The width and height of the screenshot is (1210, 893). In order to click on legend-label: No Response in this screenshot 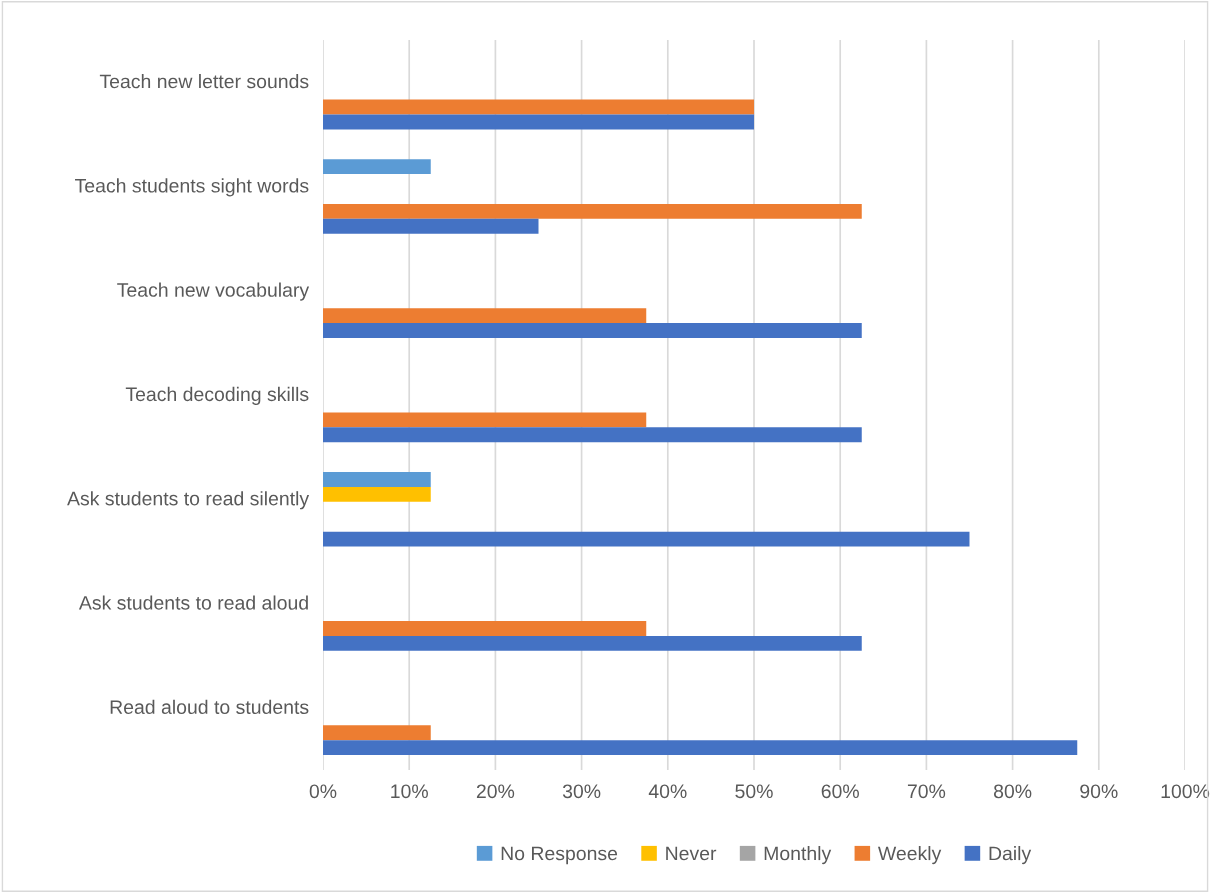, I will do `click(559, 855)`.